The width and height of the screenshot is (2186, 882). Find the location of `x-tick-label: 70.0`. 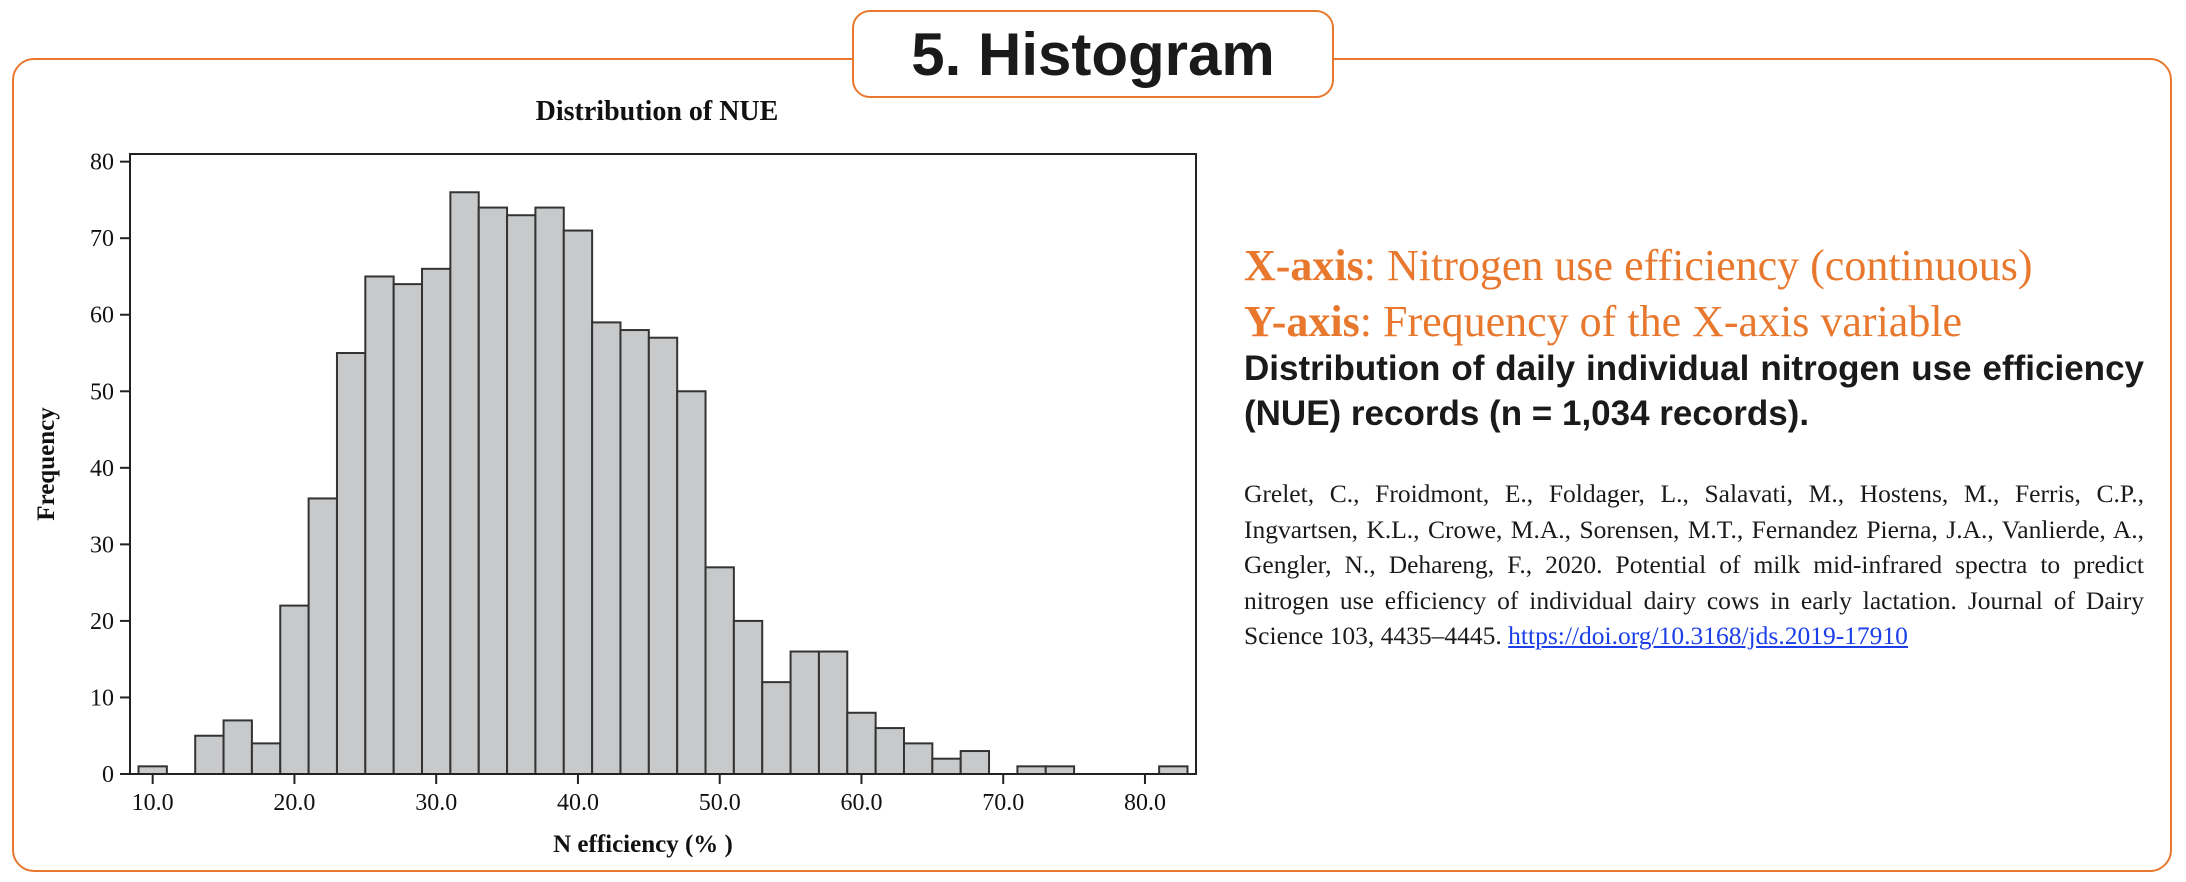

x-tick-label: 70.0 is located at coordinates (1003, 803).